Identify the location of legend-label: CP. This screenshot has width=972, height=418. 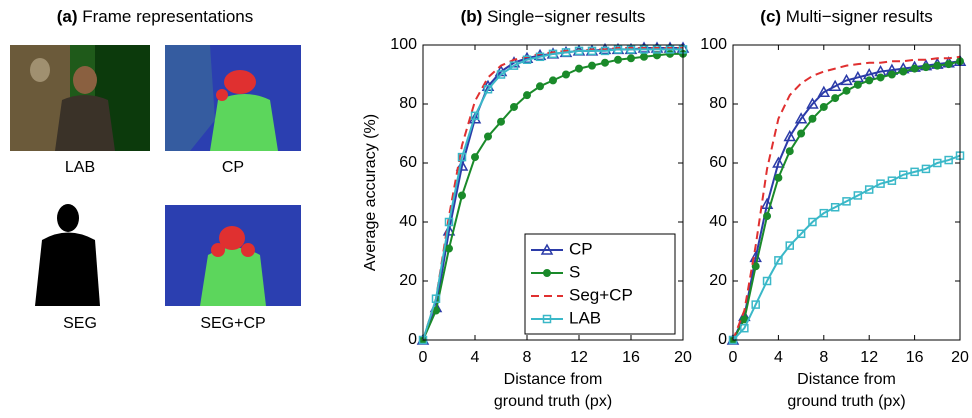
(581, 248).